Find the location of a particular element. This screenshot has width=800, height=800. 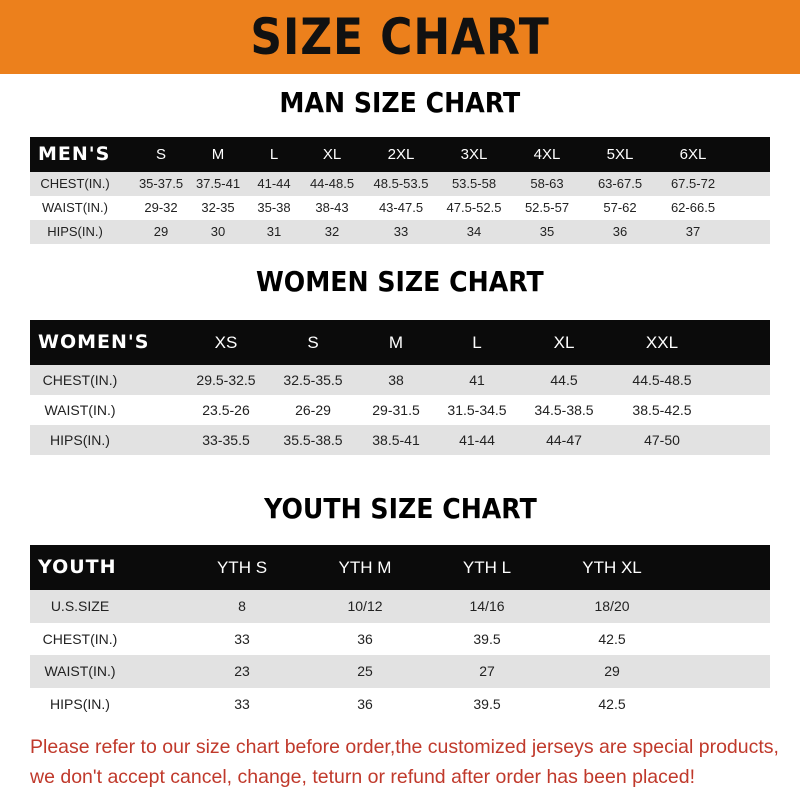

women-title-text: WOMEN SIZE CHART is located at coordinates (400, 281).